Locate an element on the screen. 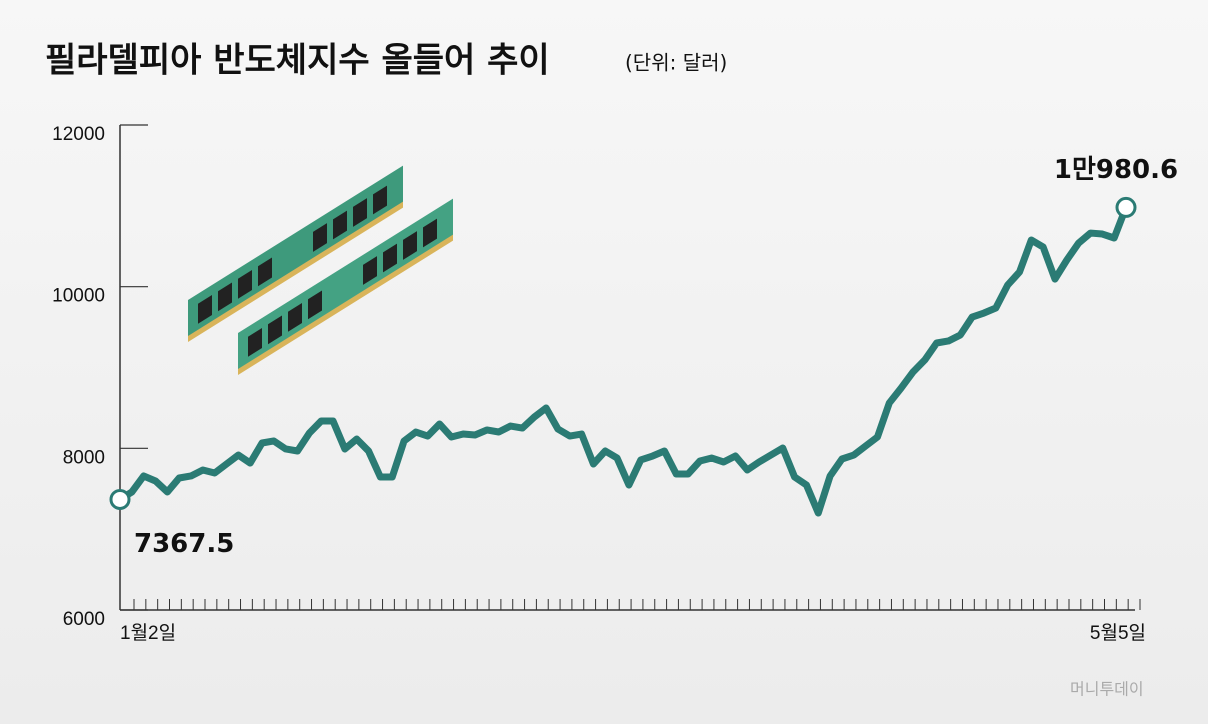  watermark: 머니투데이 is located at coordinates (1107, 689).